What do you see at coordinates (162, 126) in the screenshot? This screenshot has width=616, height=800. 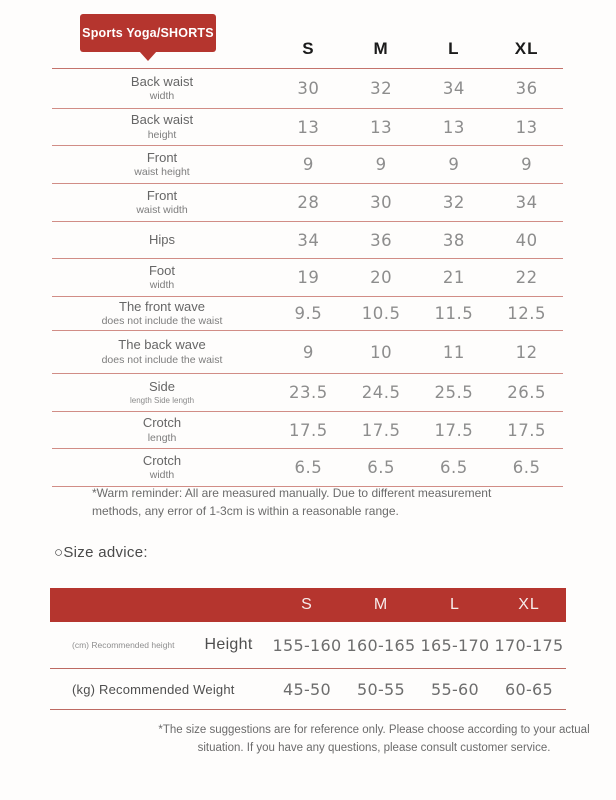 I see `row-label: Back waist height` at bounding box center [162, 126].